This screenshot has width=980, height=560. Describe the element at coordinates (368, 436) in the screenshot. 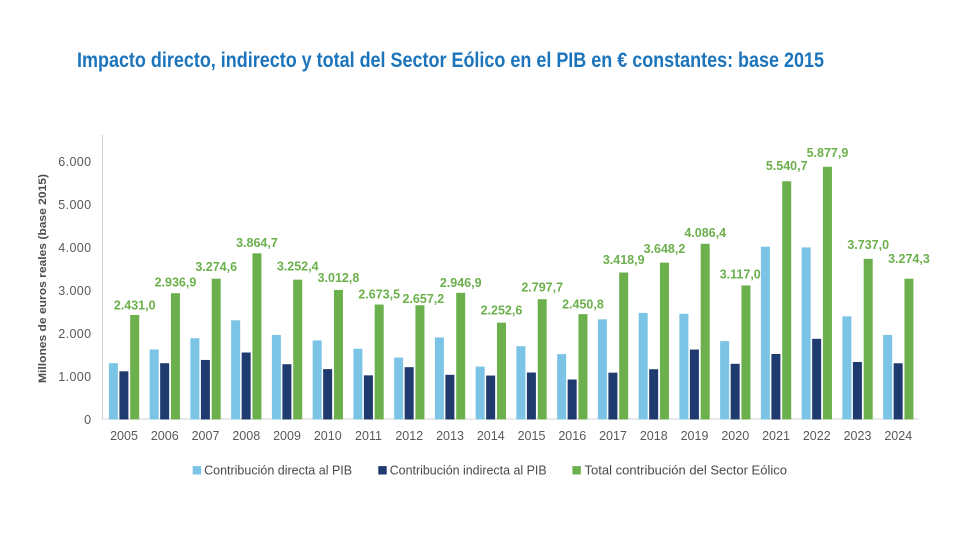

I see `svg-text: 2011` at that location.